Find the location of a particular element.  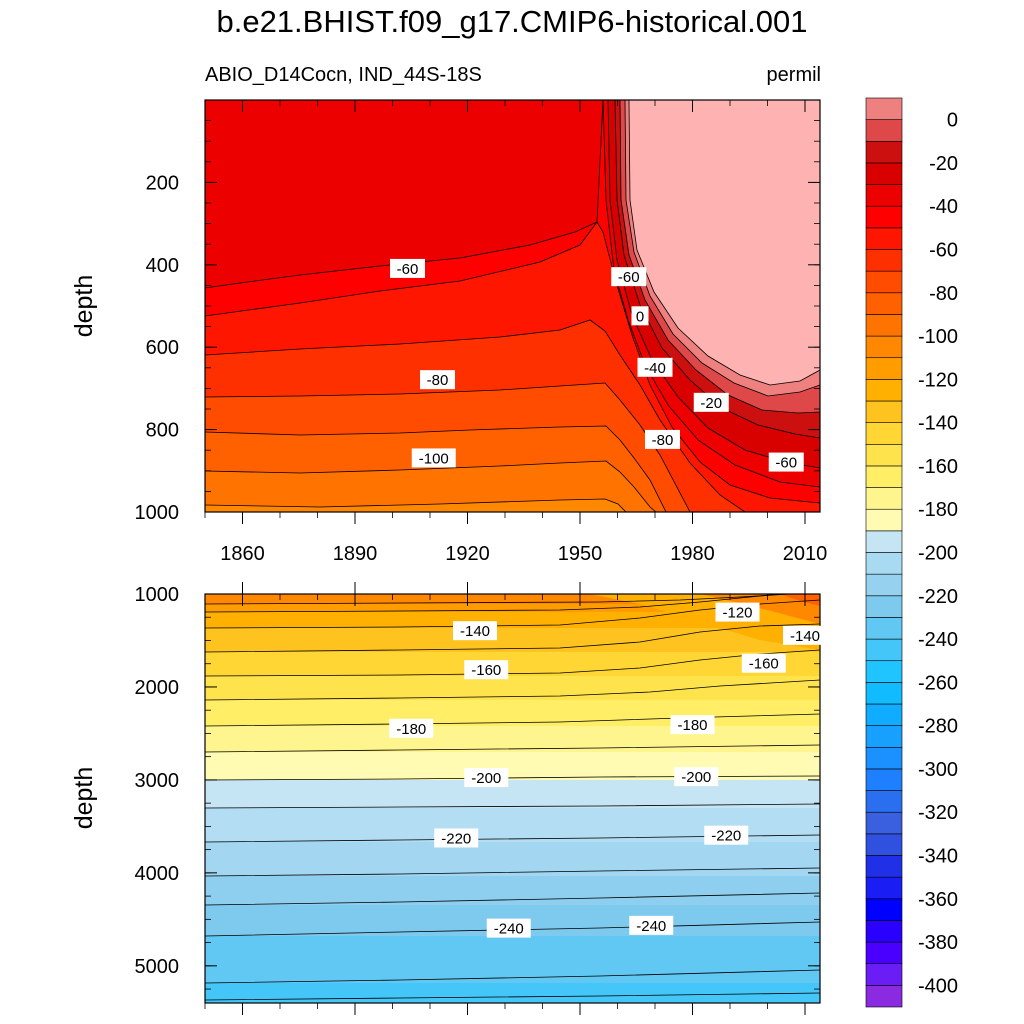

contour-label-text: -220 is located at coordinates (726, 836).